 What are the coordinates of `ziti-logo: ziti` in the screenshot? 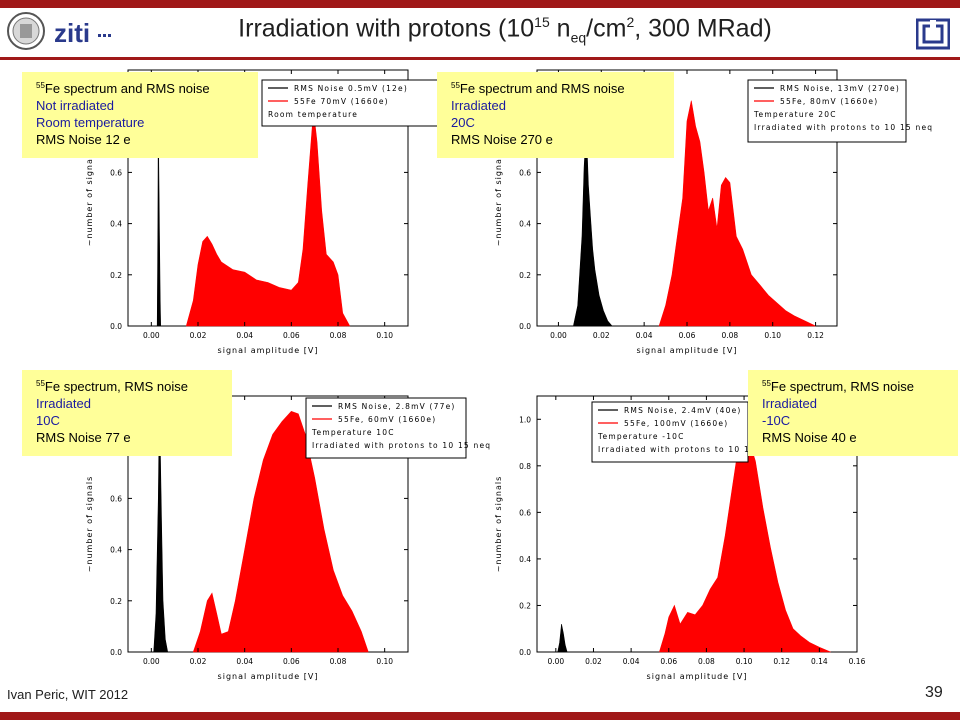 It's located at (82, 33).